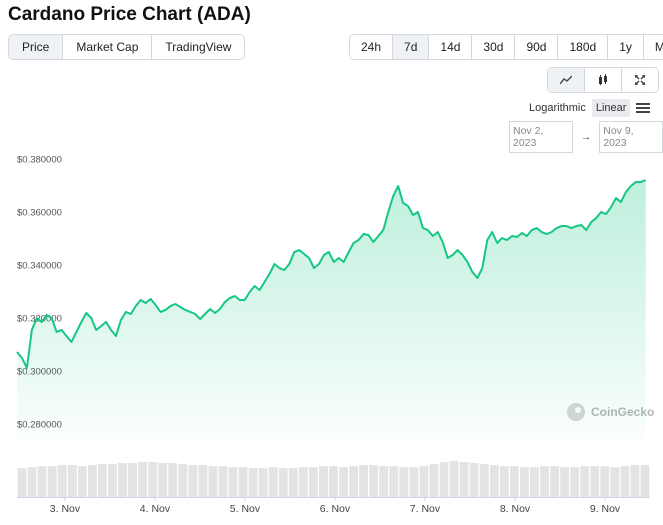 Image resolution: width=663 pixels, height=525 pixels. What do you see at coordinates (582, 47) in the screenshot?
I see `range-button: 180d` at bounding box center [582, 47].